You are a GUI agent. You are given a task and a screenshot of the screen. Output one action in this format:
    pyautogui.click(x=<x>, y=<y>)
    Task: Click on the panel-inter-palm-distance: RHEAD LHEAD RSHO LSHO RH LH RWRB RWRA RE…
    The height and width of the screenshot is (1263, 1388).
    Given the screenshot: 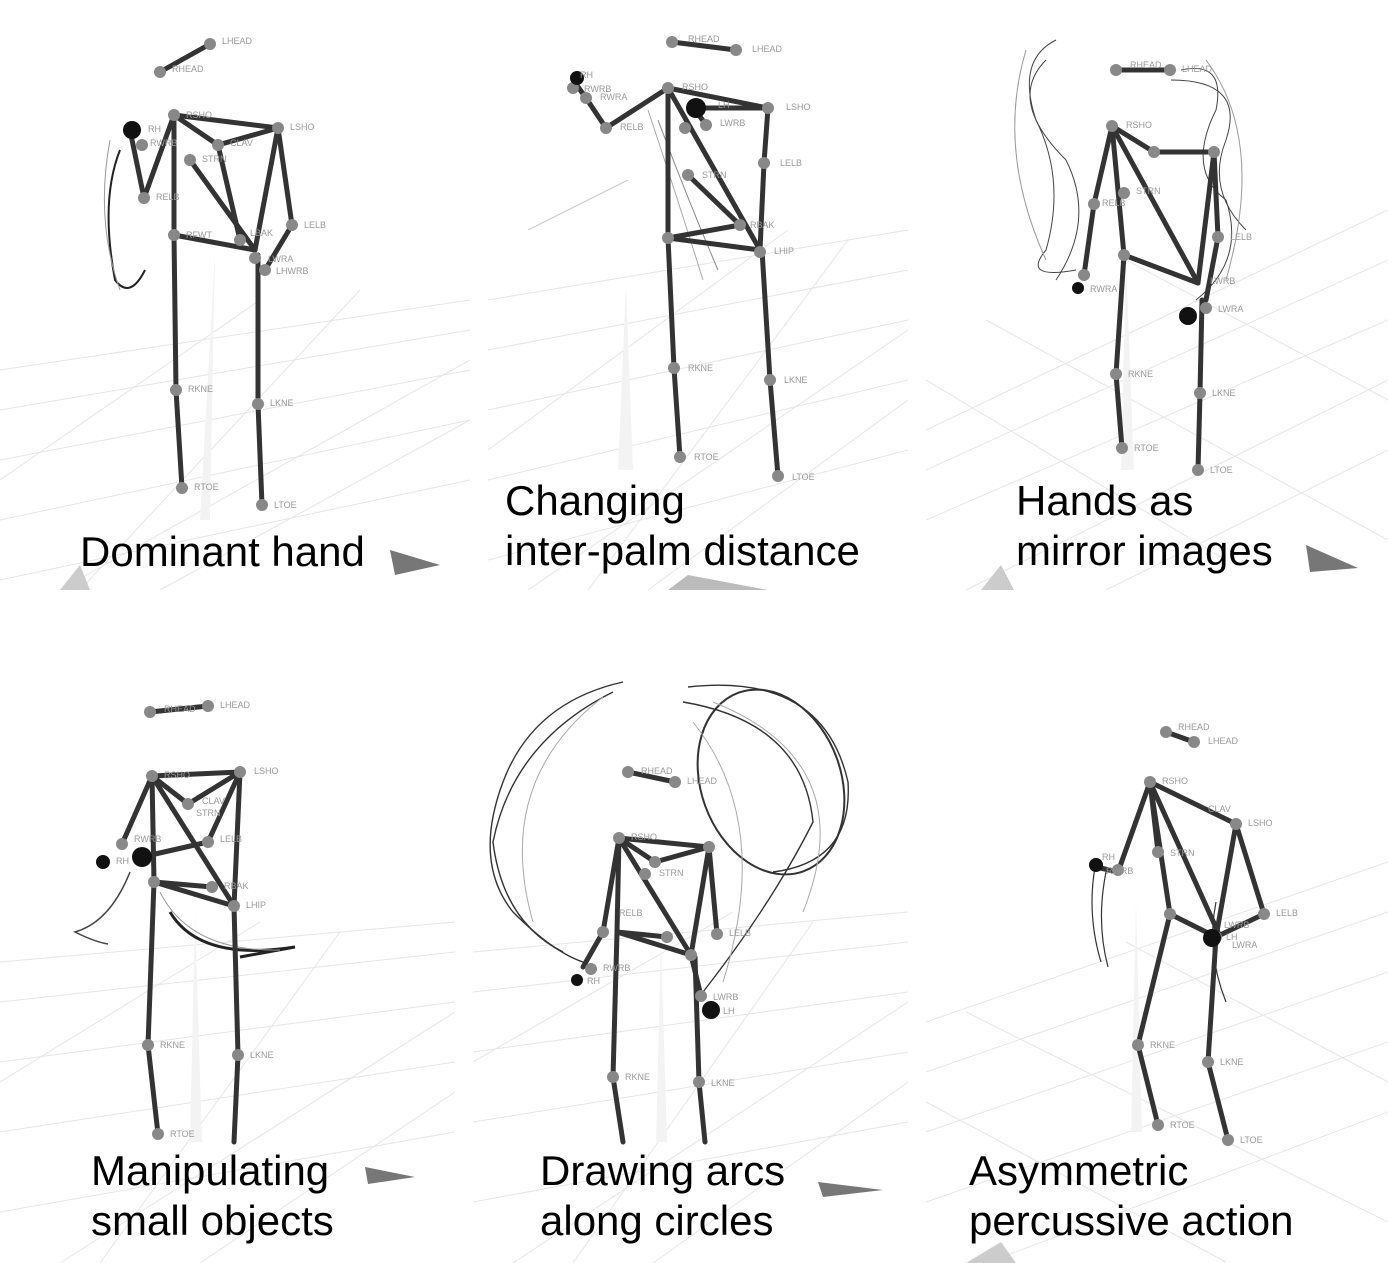 What is the action you would take?
    pyautogui.click(x=698, y=295)
    